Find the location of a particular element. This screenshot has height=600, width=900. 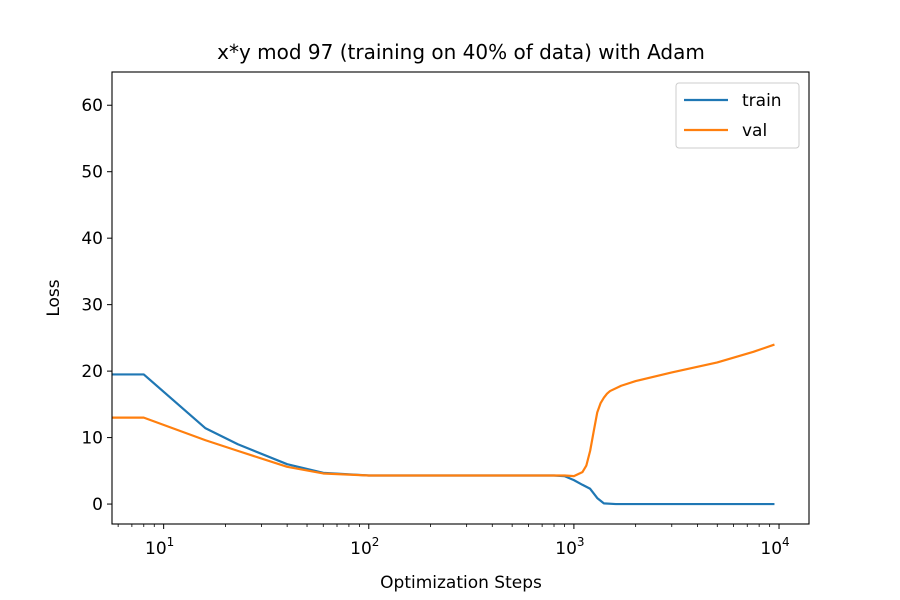

legend: train val is located at coordinates (737, 115).